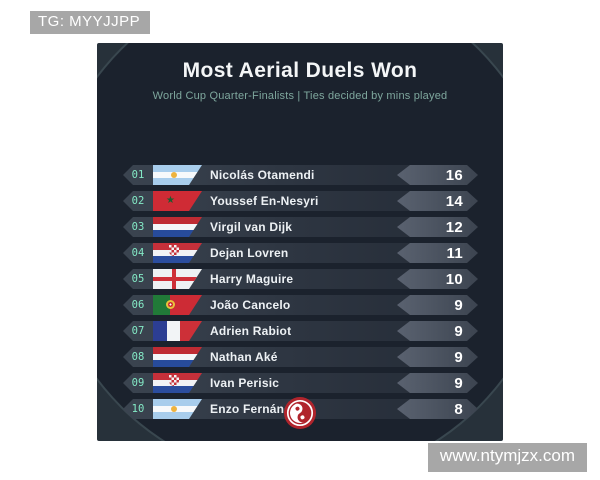  What do you see at coordinates (252, 279) in the screenshot?
I see `player-name: Harry Maguire` at bounding box center [252, 279].